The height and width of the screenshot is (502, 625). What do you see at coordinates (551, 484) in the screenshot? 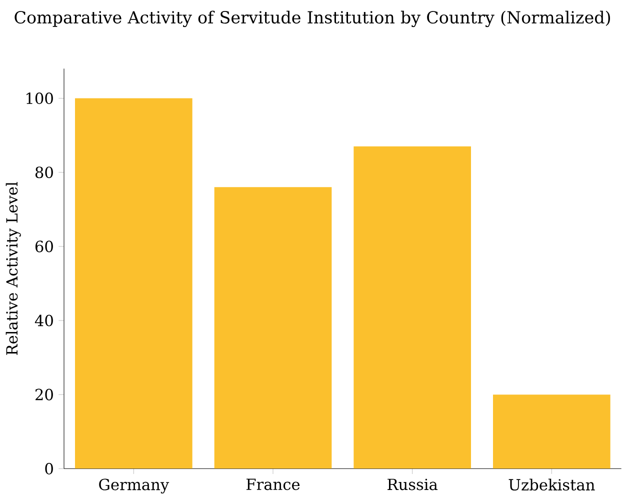
I see `x-tick-label: Uzbekistan` at bounding box center [551, 484].